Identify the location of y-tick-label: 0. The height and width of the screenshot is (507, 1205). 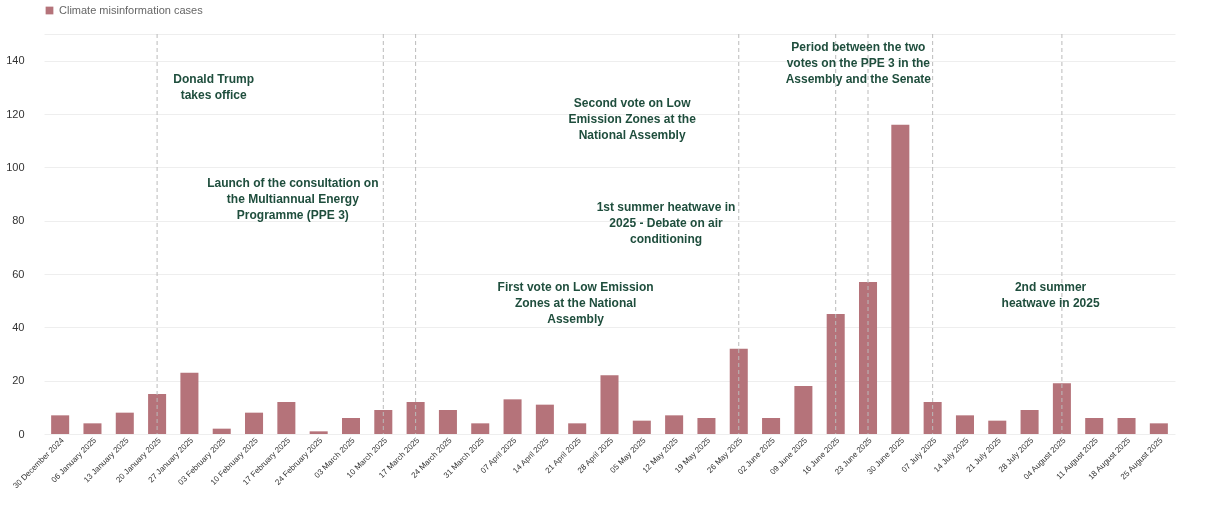
(21, 433).